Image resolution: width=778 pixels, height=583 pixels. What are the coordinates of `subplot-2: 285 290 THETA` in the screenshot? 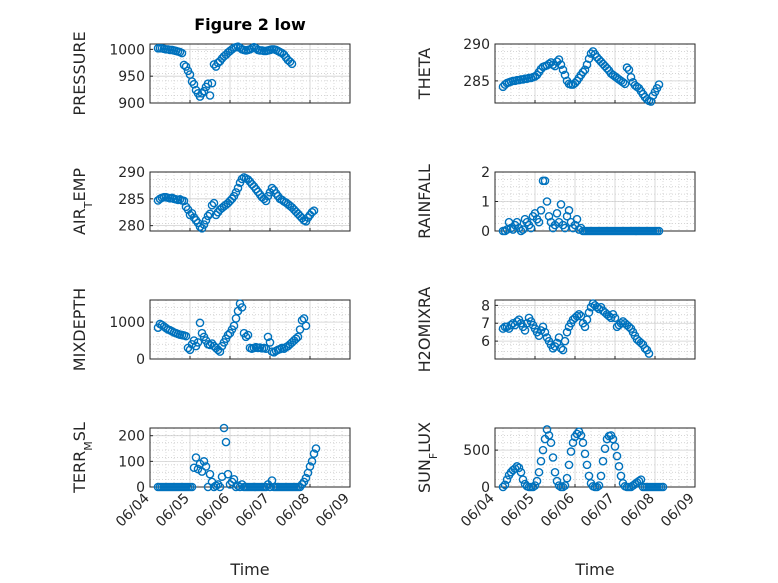 It's located at (555, 71).